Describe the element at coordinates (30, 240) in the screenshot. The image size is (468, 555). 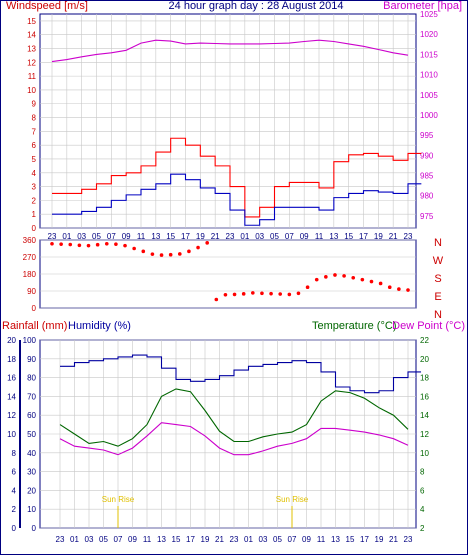
I see `direction-tick-label: 360` at that location.